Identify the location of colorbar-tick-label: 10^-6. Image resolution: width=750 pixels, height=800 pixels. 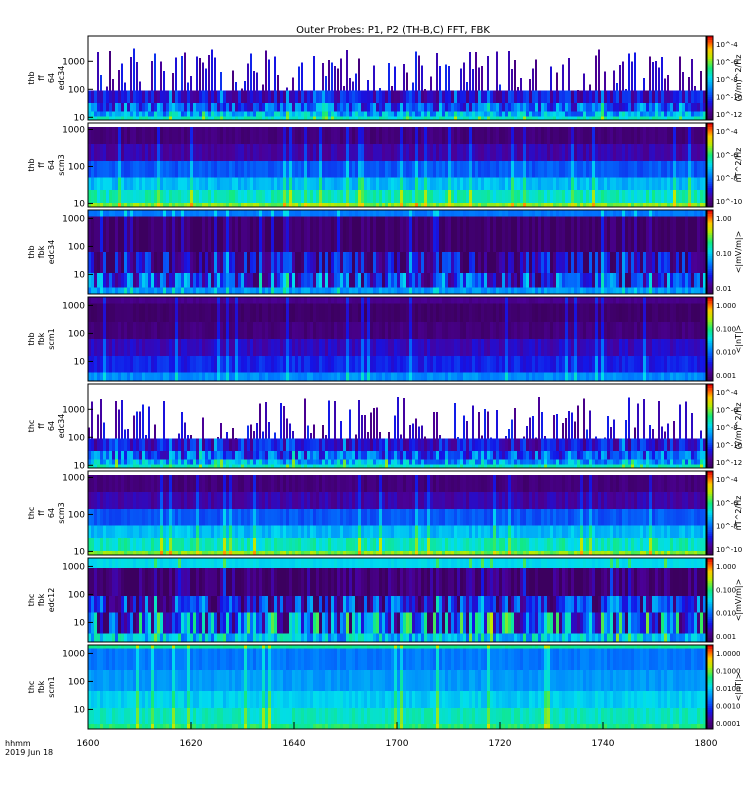
(727, 155).